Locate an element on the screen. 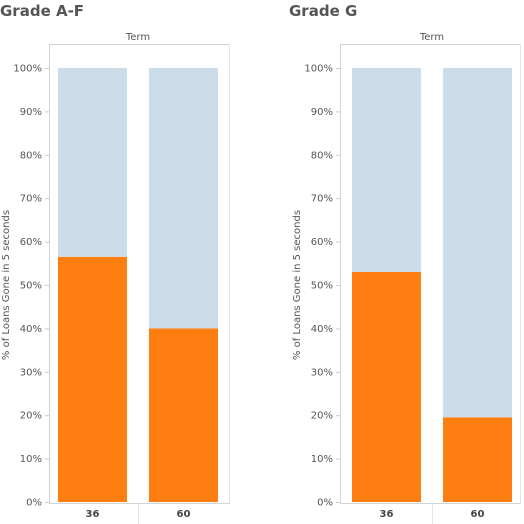  panel1-y-tick-label: 0% is located at coordinates (325, 503).